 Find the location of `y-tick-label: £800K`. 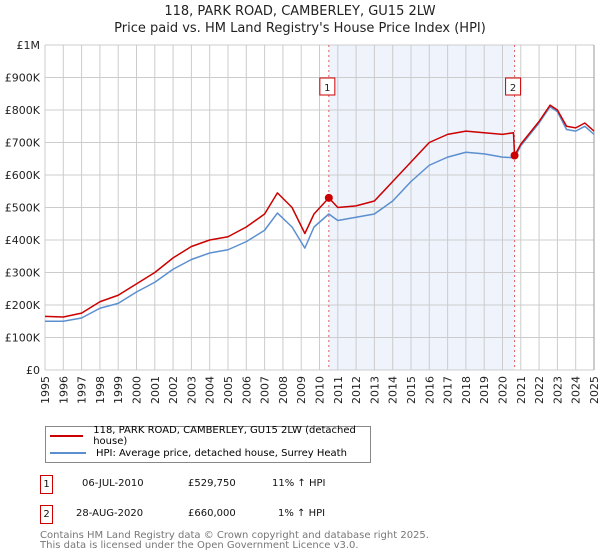

y-tick-label: £800K is located at coordinates (23, 110).